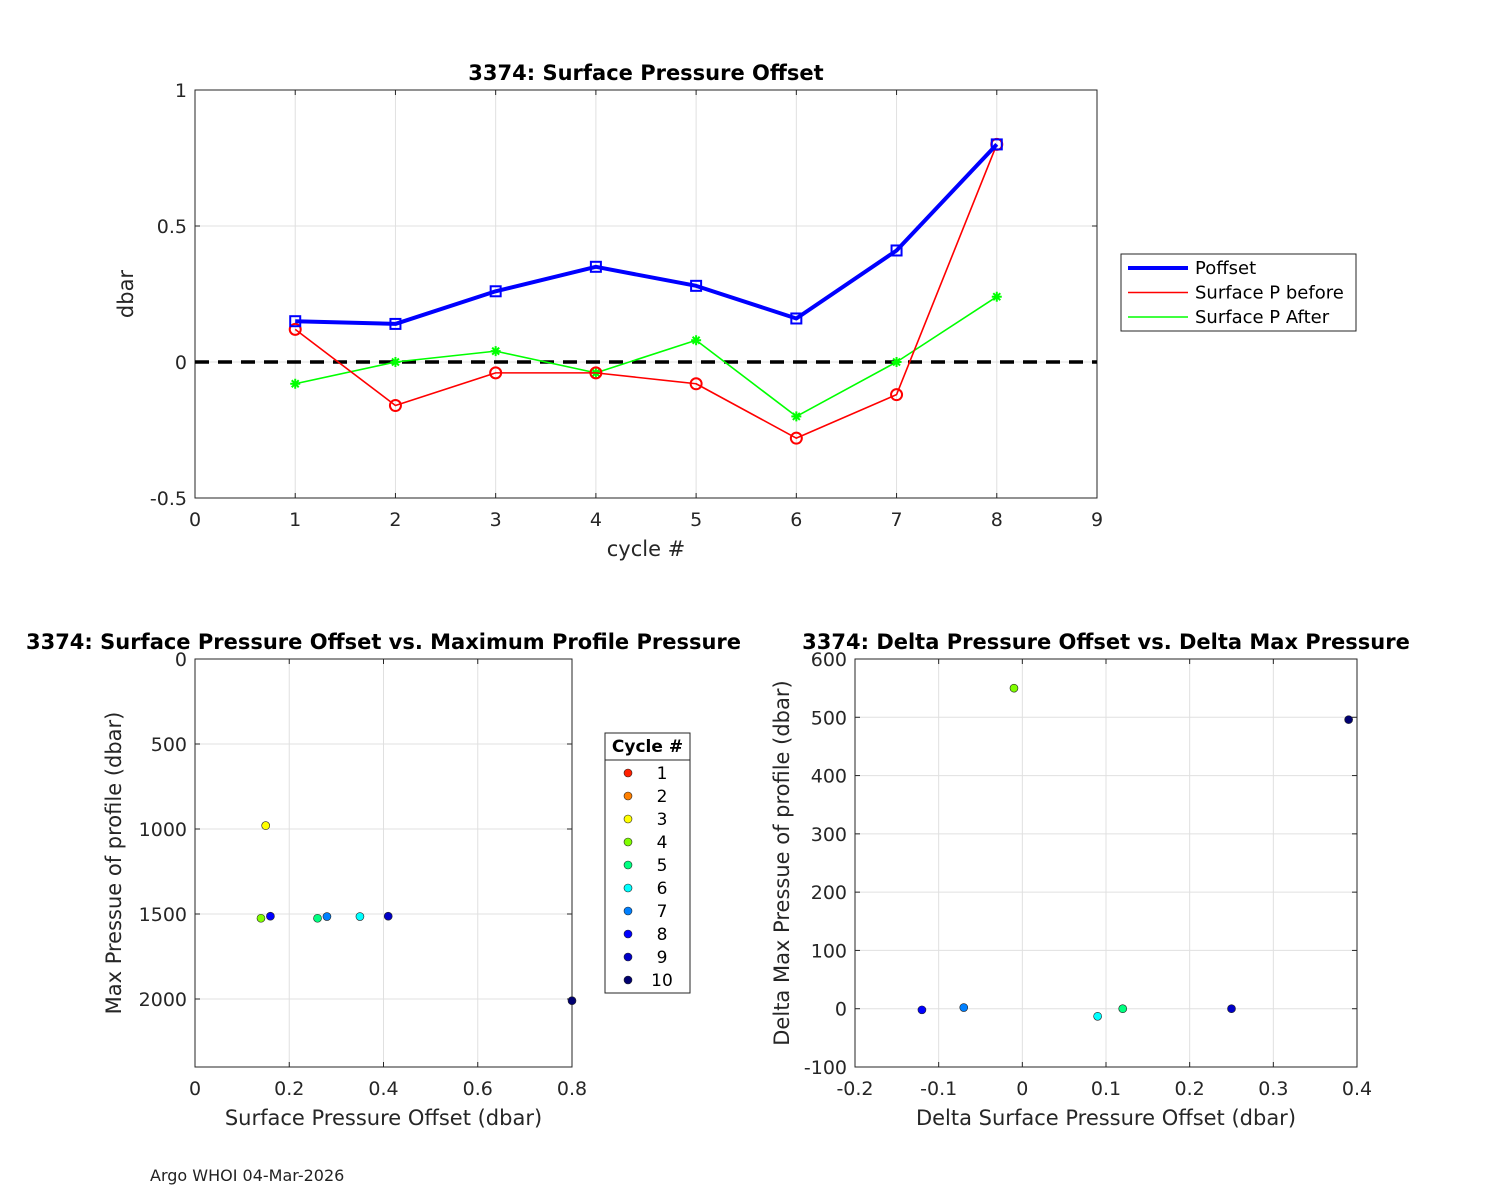 The height and width of the screenshot is (1200, 1500). Describe the element at coordinates (647, 747) in the screenshot. I see `cycle-legend-title: Cycle #` at that location.